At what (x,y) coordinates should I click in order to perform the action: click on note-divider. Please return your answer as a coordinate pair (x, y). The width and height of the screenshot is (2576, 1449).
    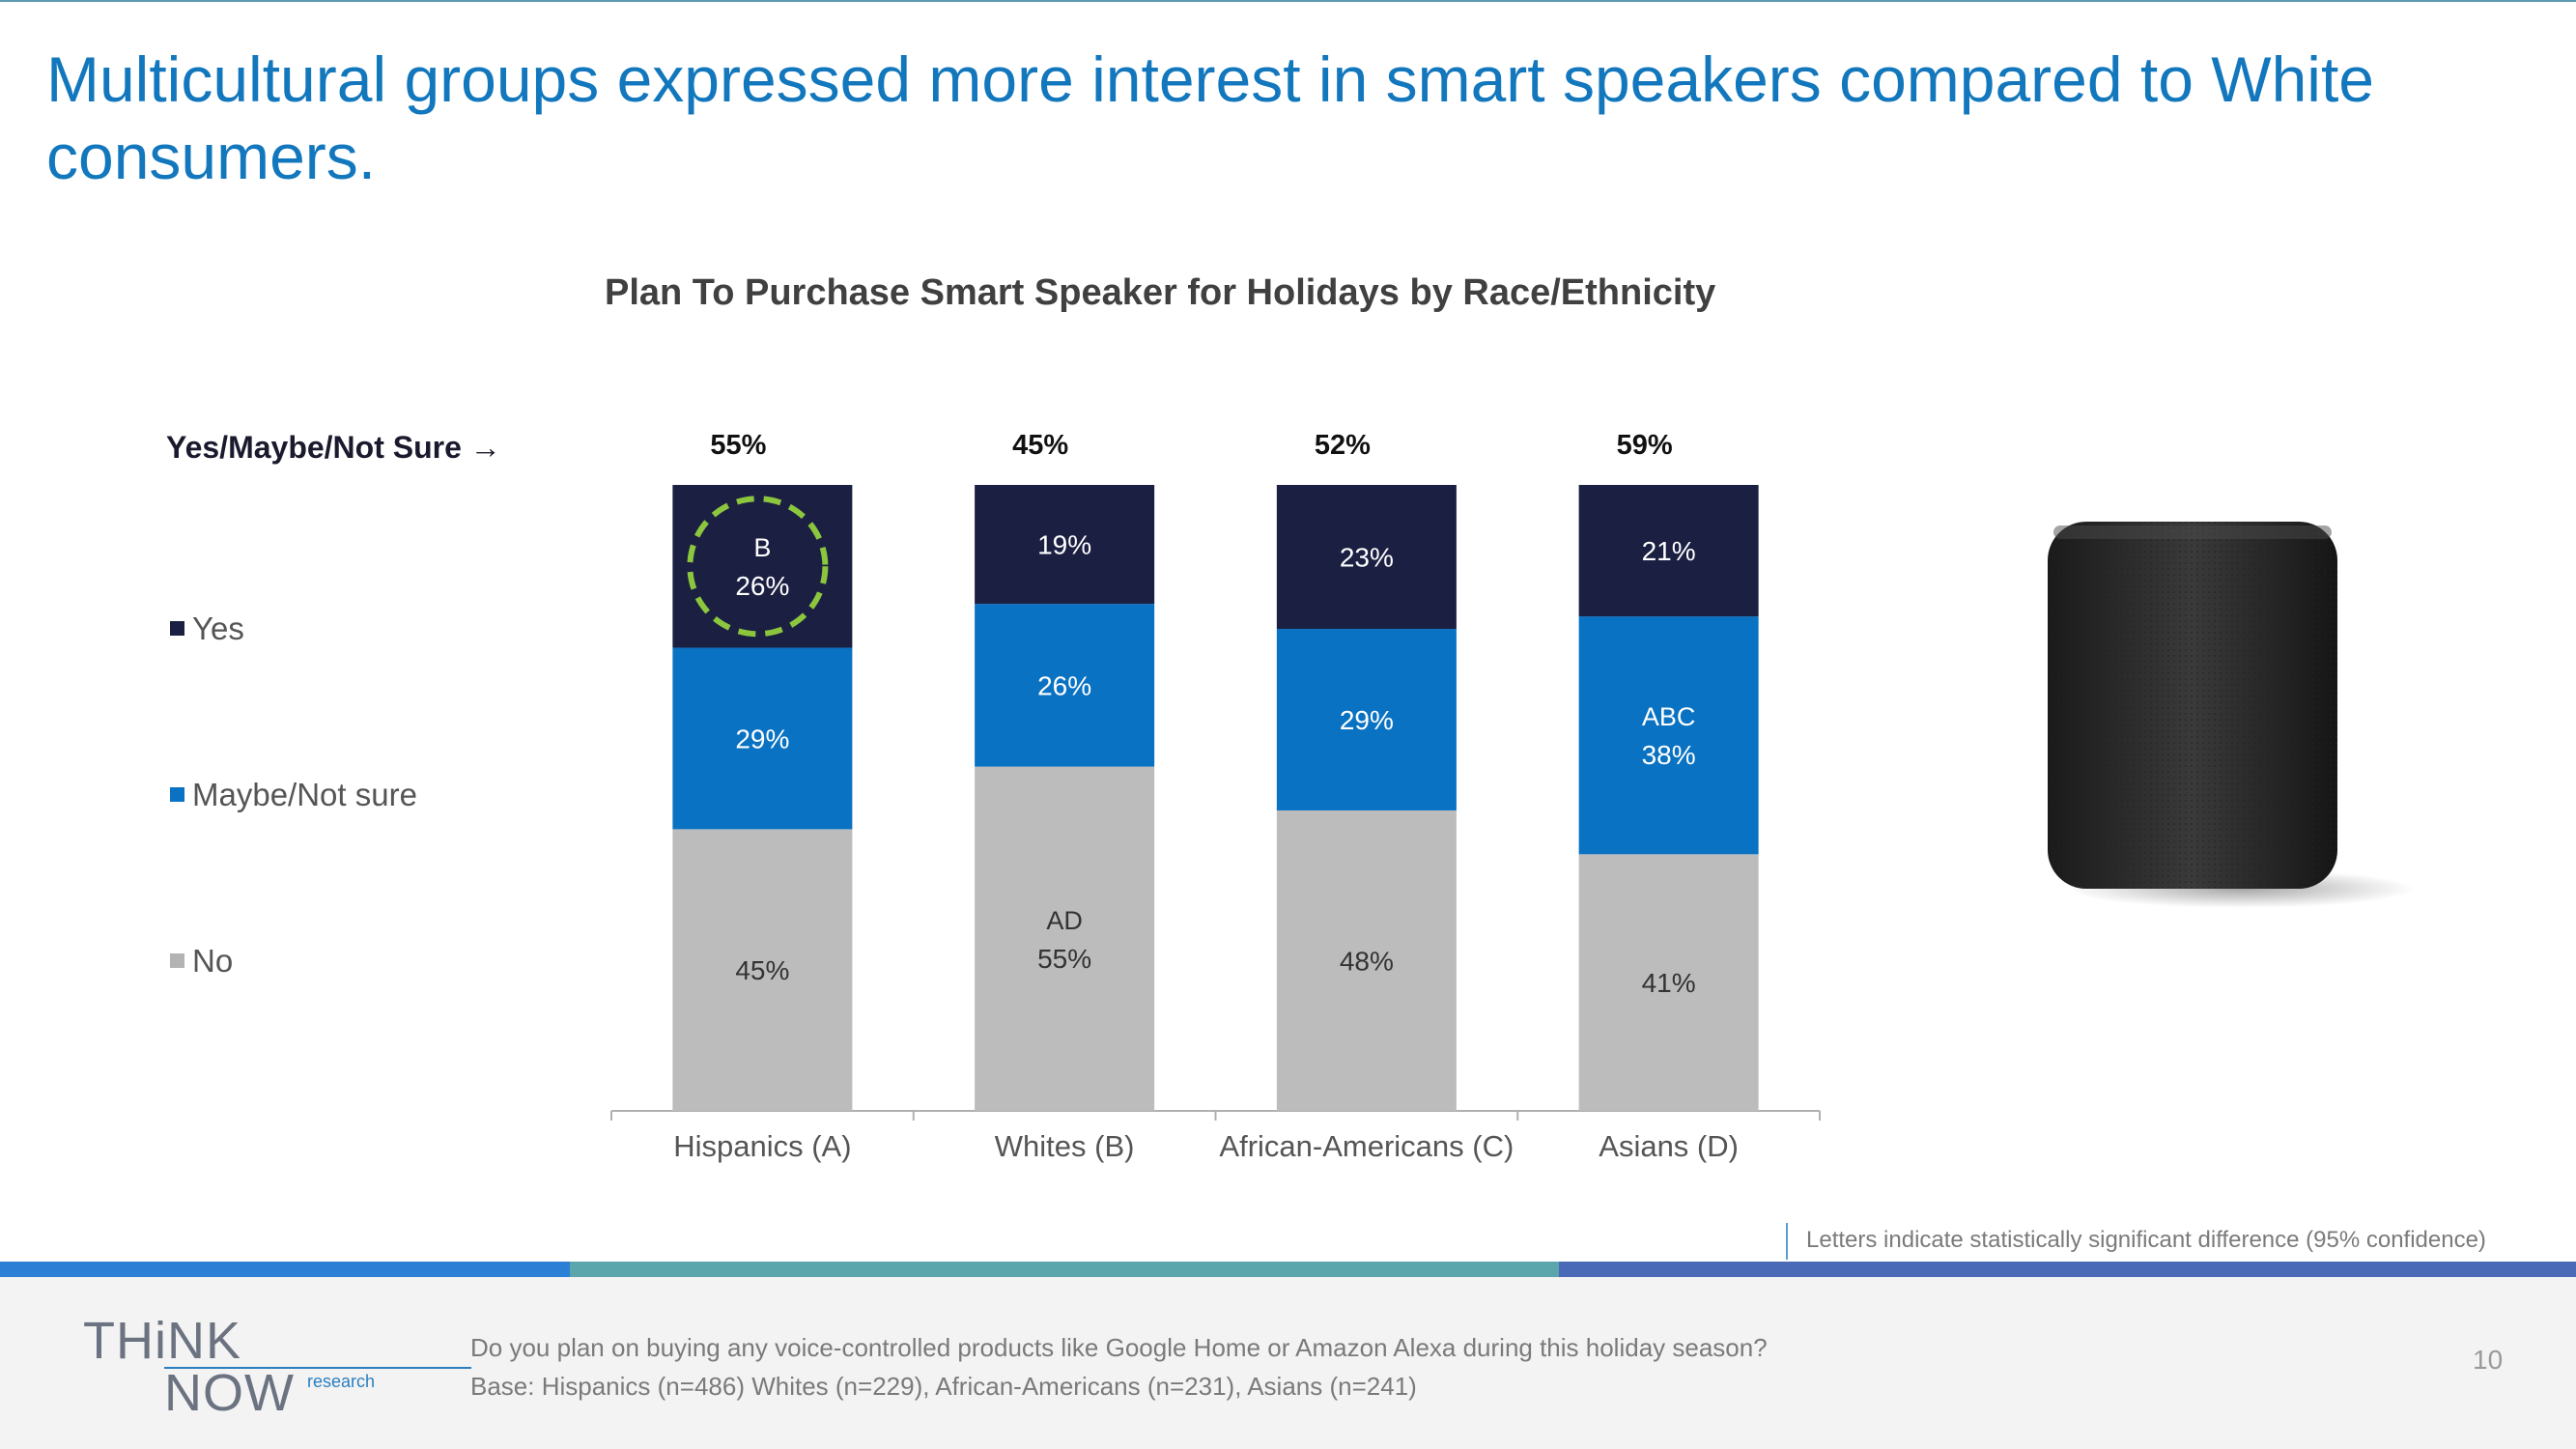
    Looking at the image, I should click on (1787, 1241).